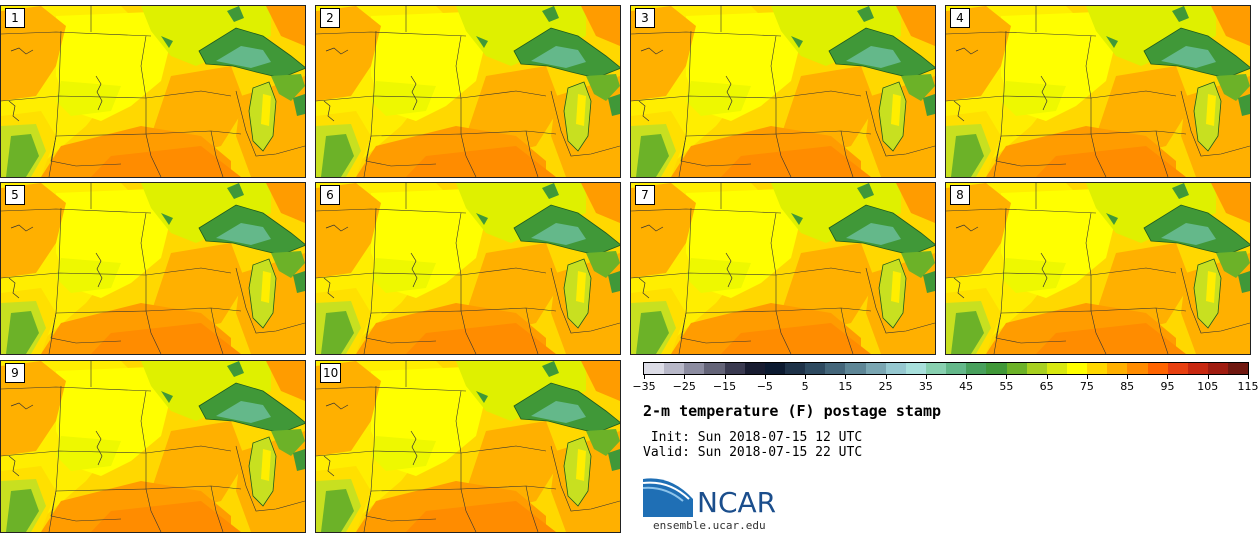 This screenshot has height=533, width=1260. I want to click on colorbar, so click(946, 368).